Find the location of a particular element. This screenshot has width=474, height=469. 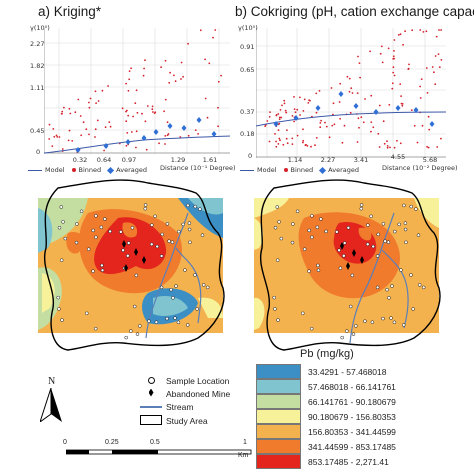

kriging-map is located at coordinates (131, 265).